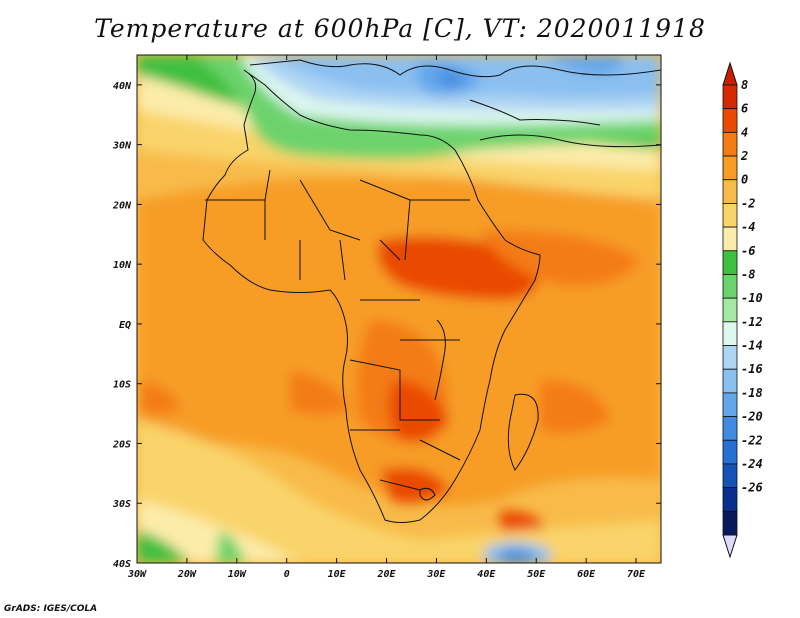 Image resolution: width=800 pixels, height=618 pixels. Describe the element at coordinates (748, 251) in the screenshot. I see `colorbar-label: -6` at that location.